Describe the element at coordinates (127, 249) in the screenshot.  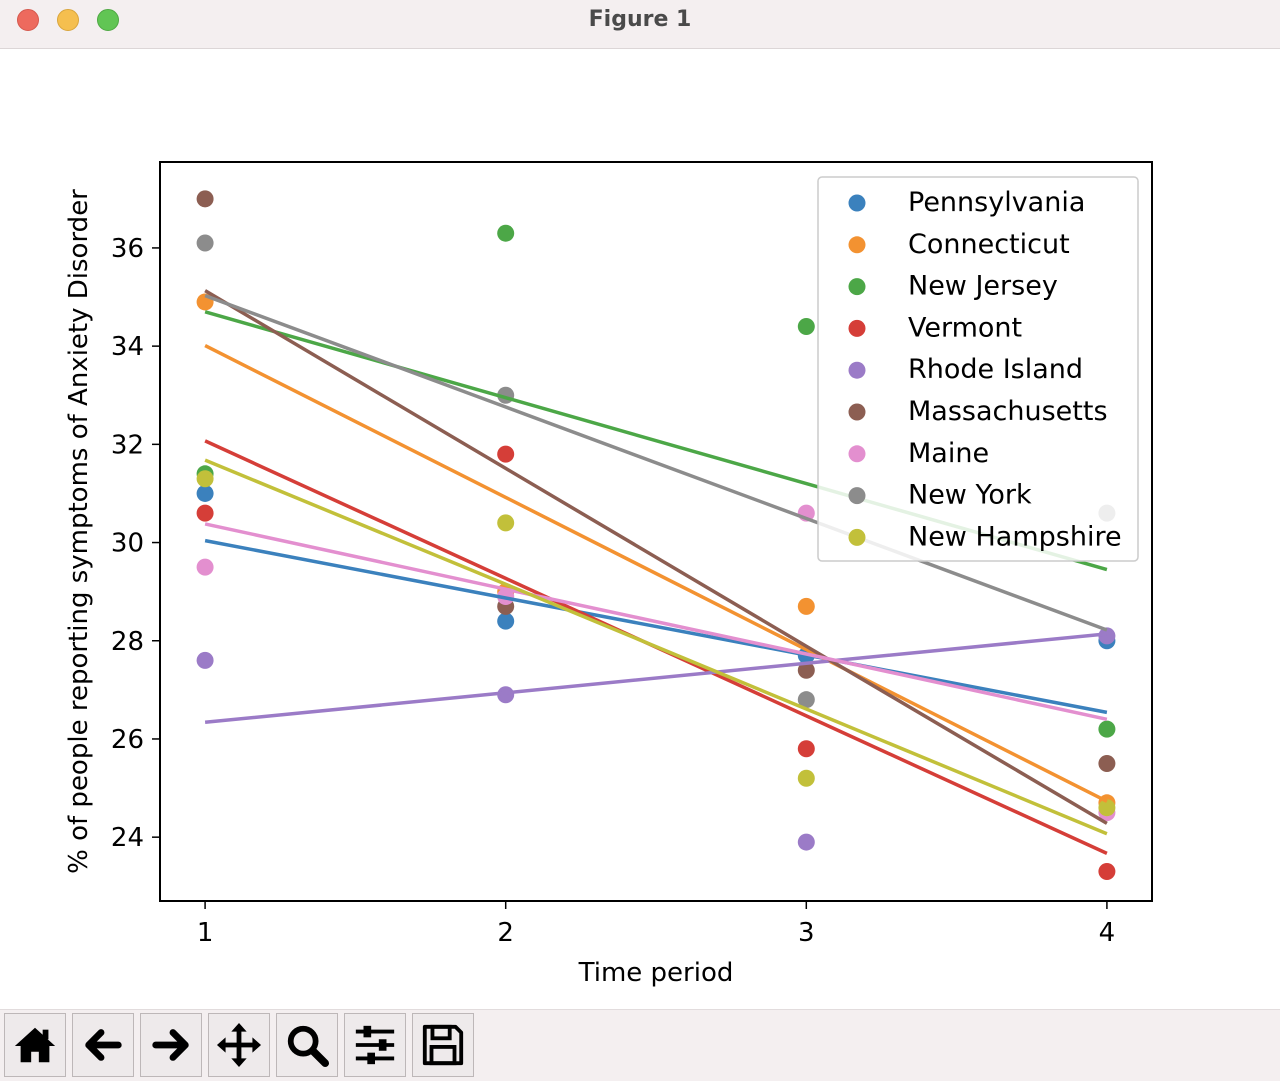
I see `y-tick-label: 36` at that location.